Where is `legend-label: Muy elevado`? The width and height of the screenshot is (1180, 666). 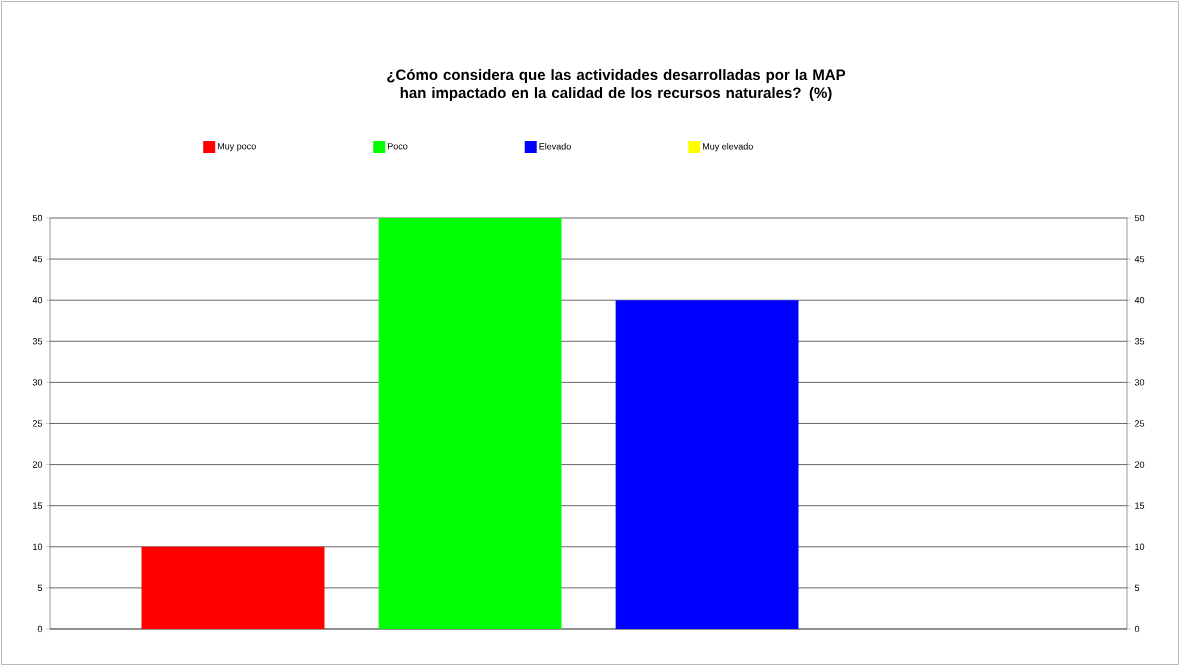
legend-label: Muy elevado is located at coordinates (728, 147).